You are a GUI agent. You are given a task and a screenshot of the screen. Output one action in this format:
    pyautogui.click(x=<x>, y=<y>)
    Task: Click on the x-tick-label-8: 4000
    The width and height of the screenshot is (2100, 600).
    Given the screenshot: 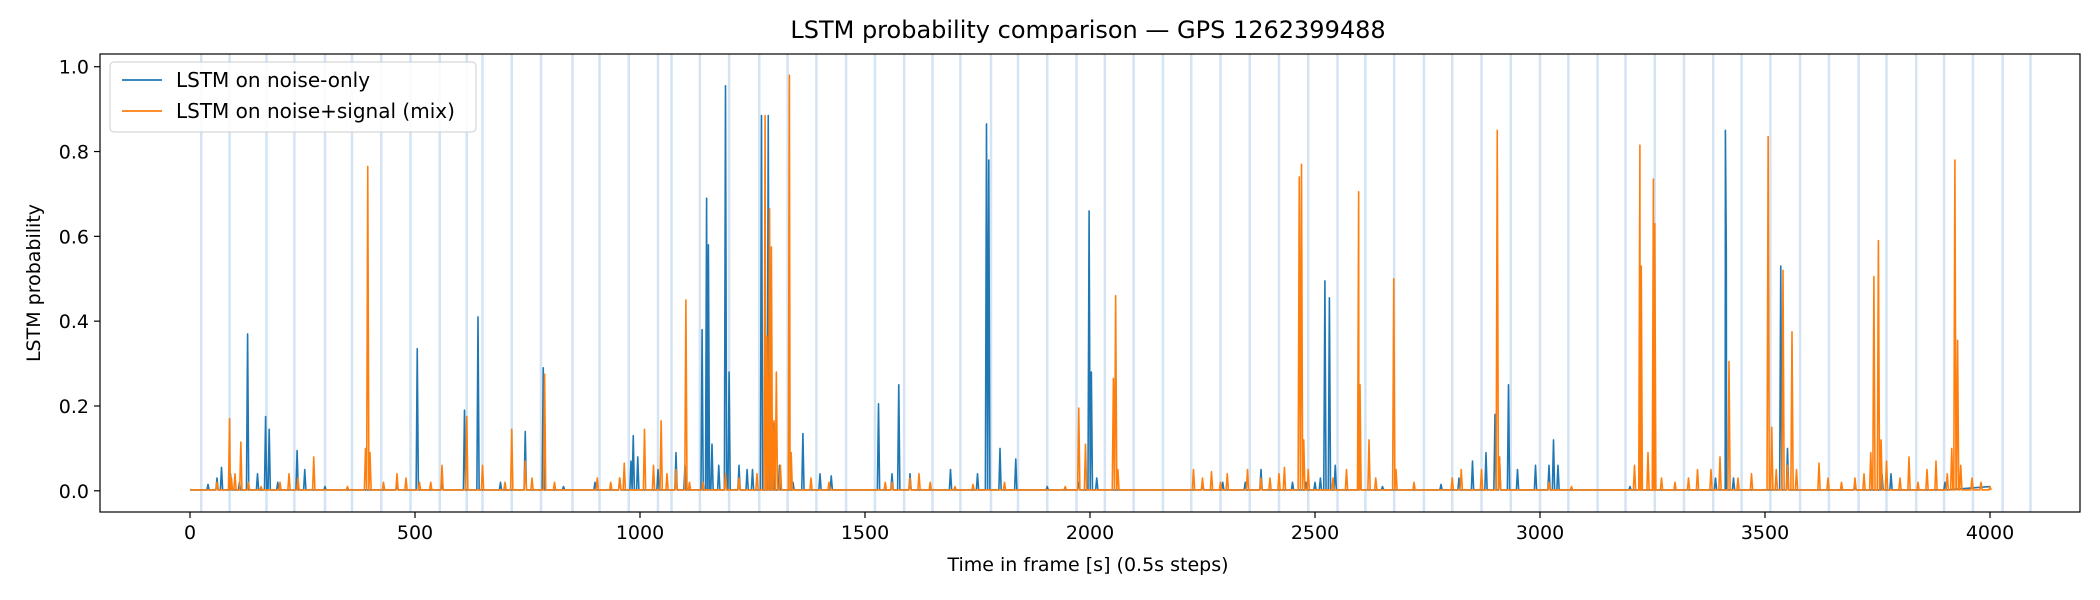 What is the action you would take?
    pyautogui.click(x=1990, y=533)
    